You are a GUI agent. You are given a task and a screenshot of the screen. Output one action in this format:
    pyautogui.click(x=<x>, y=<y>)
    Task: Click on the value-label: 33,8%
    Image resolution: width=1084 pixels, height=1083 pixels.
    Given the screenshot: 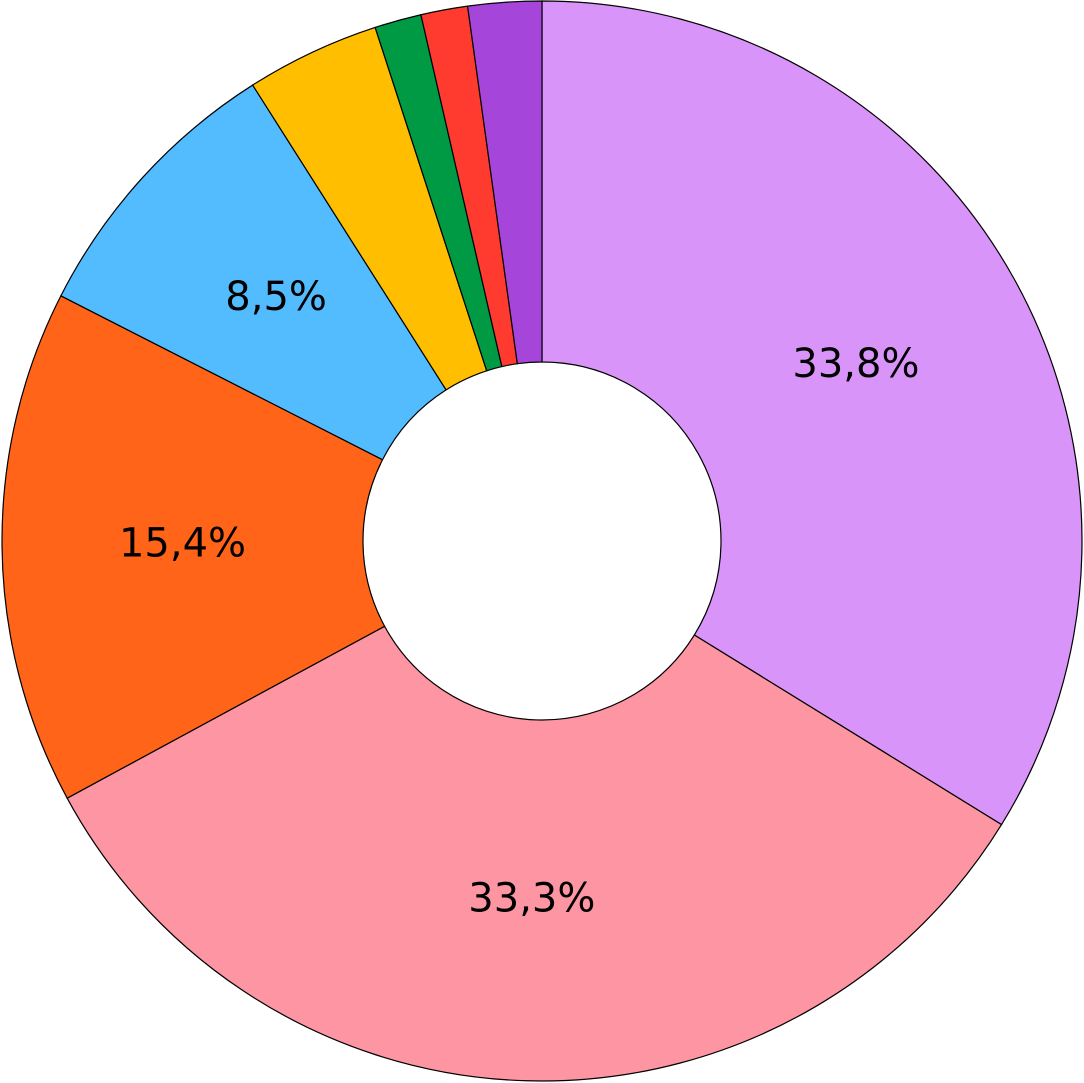 What is the action you would take?
    pyautogui.click(x=855, y=364)
    